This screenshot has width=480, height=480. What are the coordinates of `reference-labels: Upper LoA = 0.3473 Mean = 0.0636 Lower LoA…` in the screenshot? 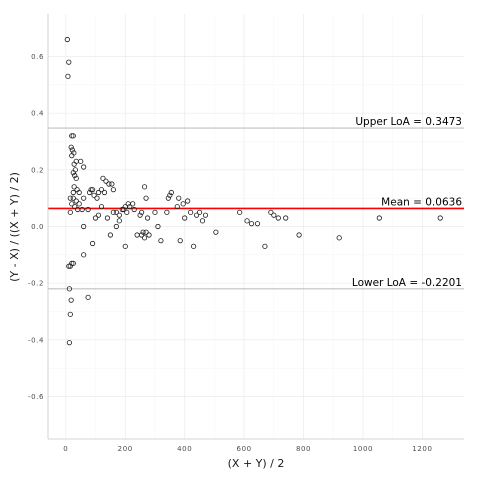 It's located at (407, 202).